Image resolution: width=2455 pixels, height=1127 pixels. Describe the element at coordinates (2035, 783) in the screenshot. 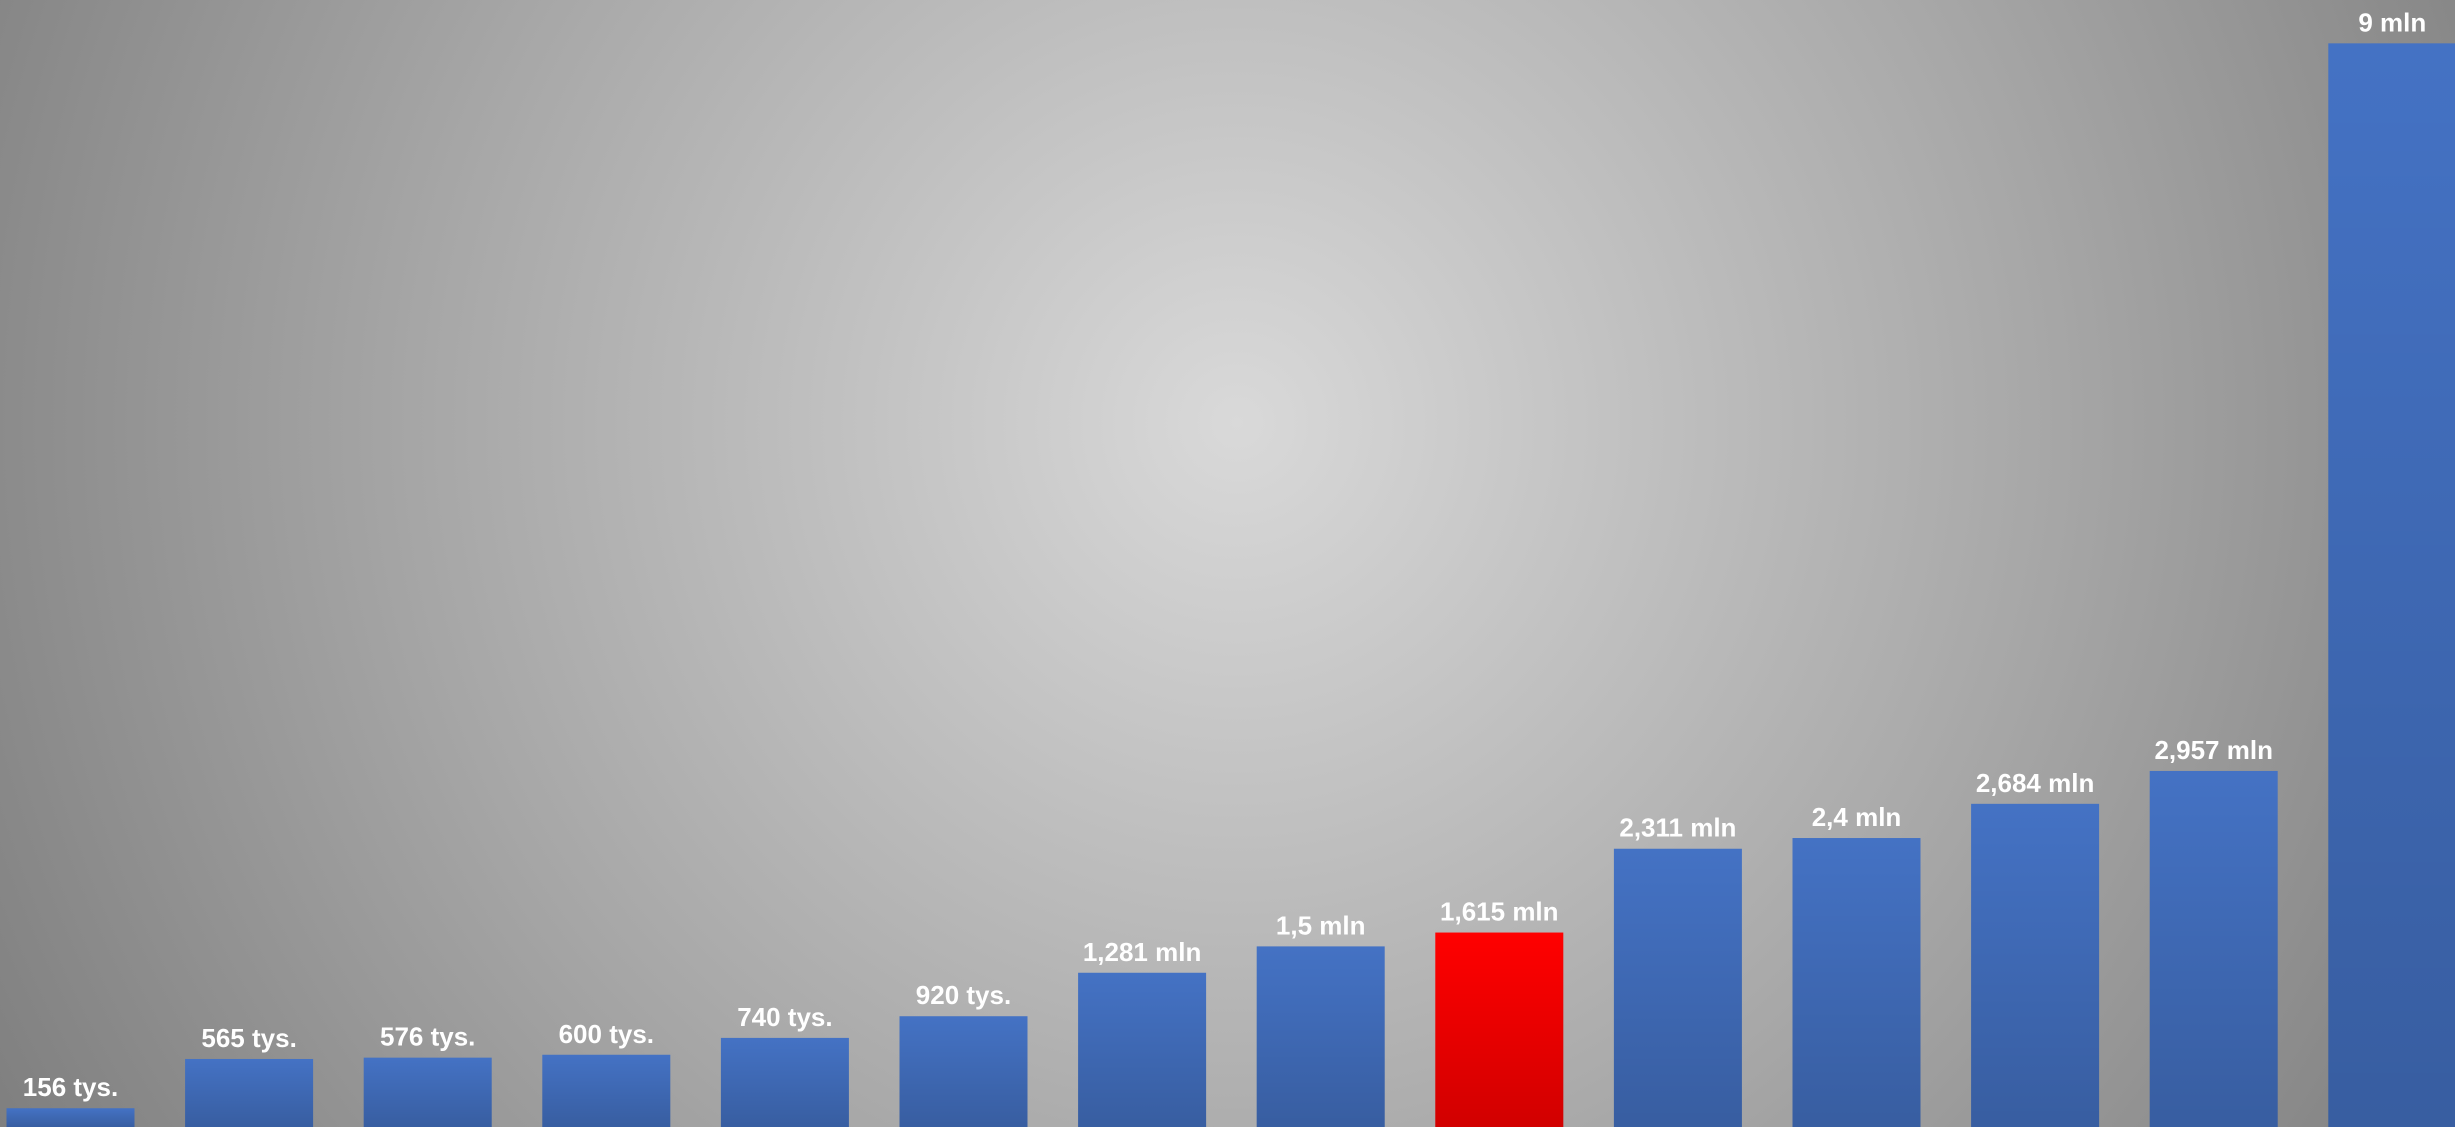

I see `data-label: 2,684 mln` at that location.